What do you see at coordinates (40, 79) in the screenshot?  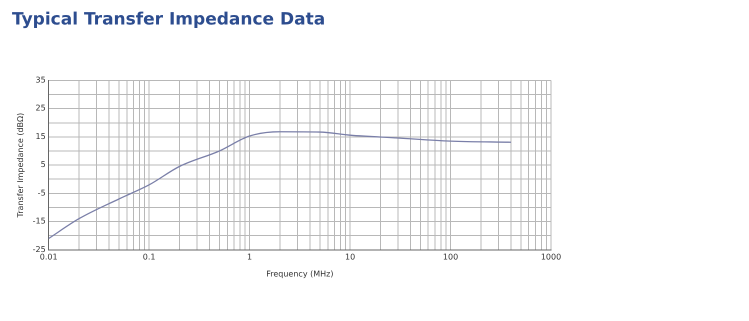 I see `y-tick-label: 35` at bounding box center [40, 79].